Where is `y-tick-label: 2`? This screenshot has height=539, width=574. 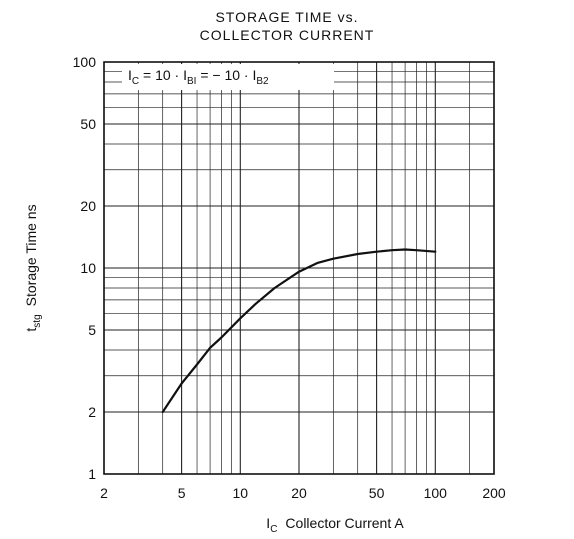 y-tick-label: 2 is located at coordinates (92, 412).